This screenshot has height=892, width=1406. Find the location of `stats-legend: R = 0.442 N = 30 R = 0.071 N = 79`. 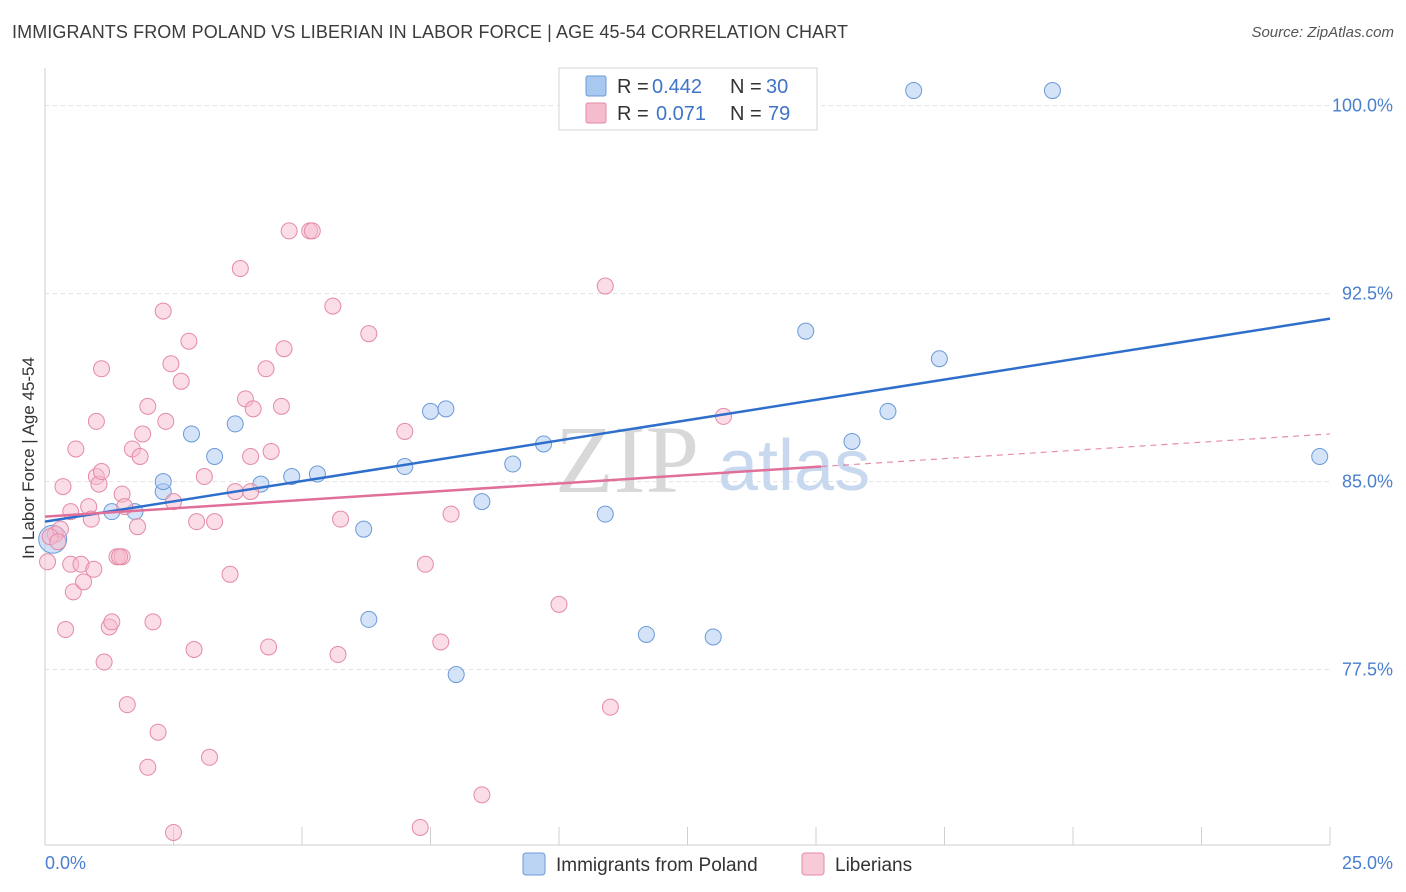

stats-legend: R = 0.442 N = 30 R = 0.071 N = 79 is located at coordinates (688, 99).